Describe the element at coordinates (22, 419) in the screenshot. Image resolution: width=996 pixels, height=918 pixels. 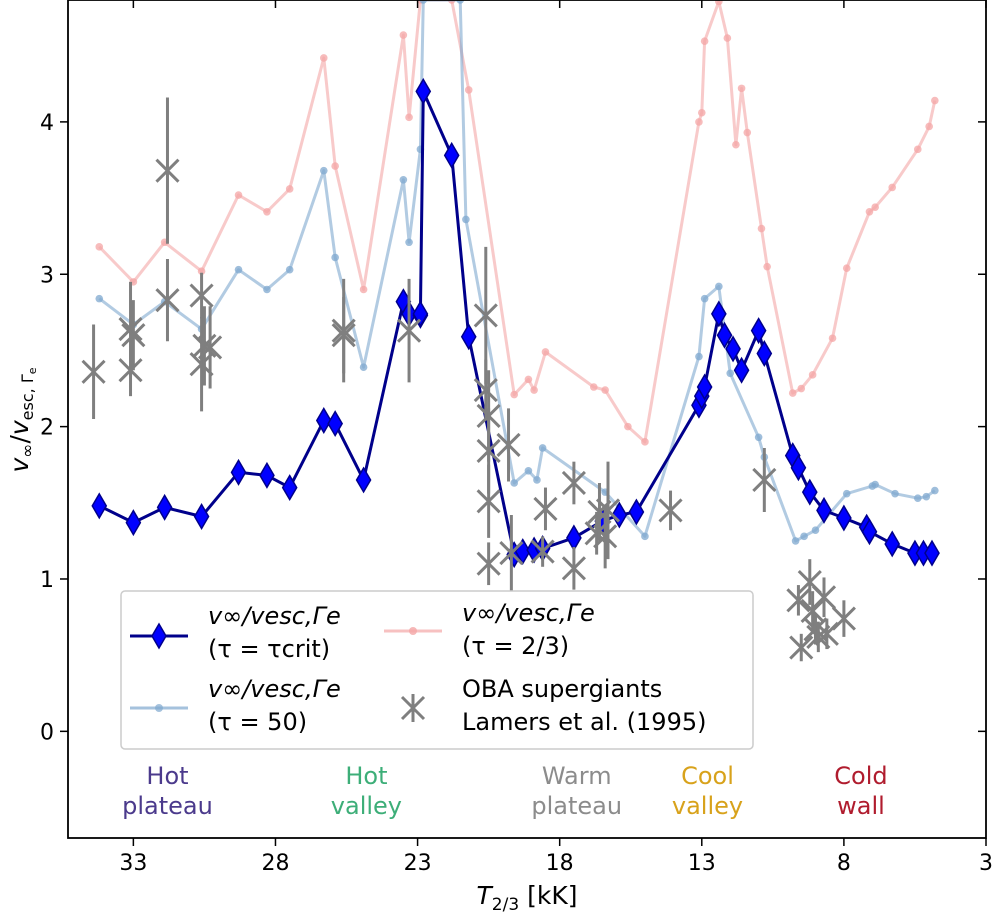
I see `y-axis-label: v∞/vesc, Γe` at that location.